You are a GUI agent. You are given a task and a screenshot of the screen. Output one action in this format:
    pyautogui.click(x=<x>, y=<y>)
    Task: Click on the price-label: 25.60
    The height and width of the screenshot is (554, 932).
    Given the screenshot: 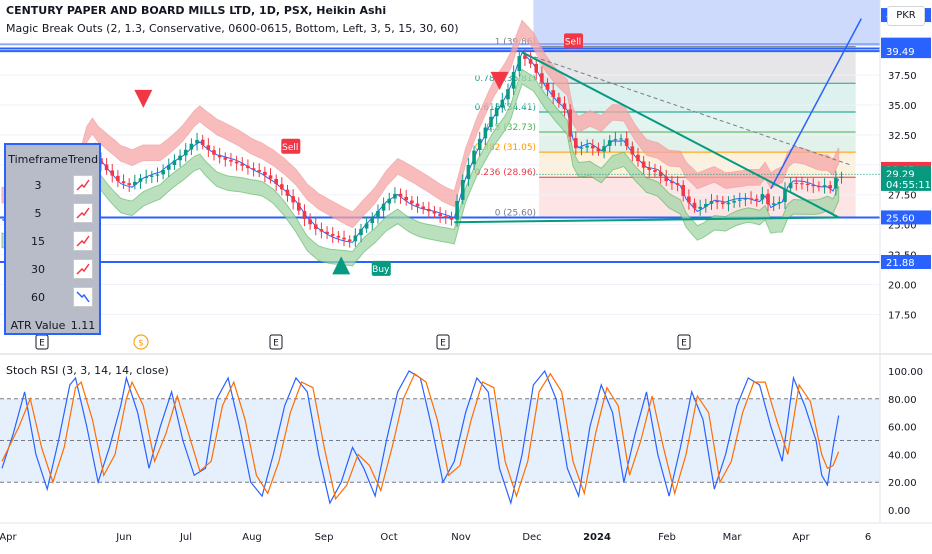 What is the action you would take?
    pyautogui.click(x=900, y=218)
    